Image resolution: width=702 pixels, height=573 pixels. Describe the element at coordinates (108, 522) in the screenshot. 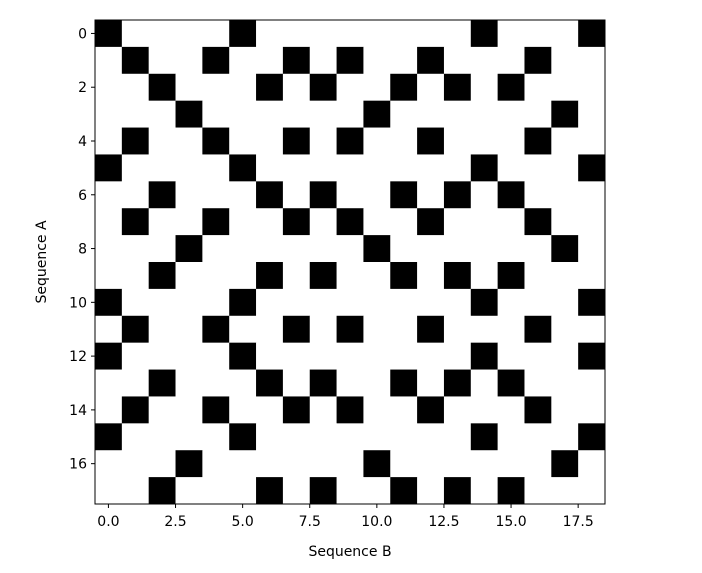

I see `x-tick-label: 0.0` at that location.